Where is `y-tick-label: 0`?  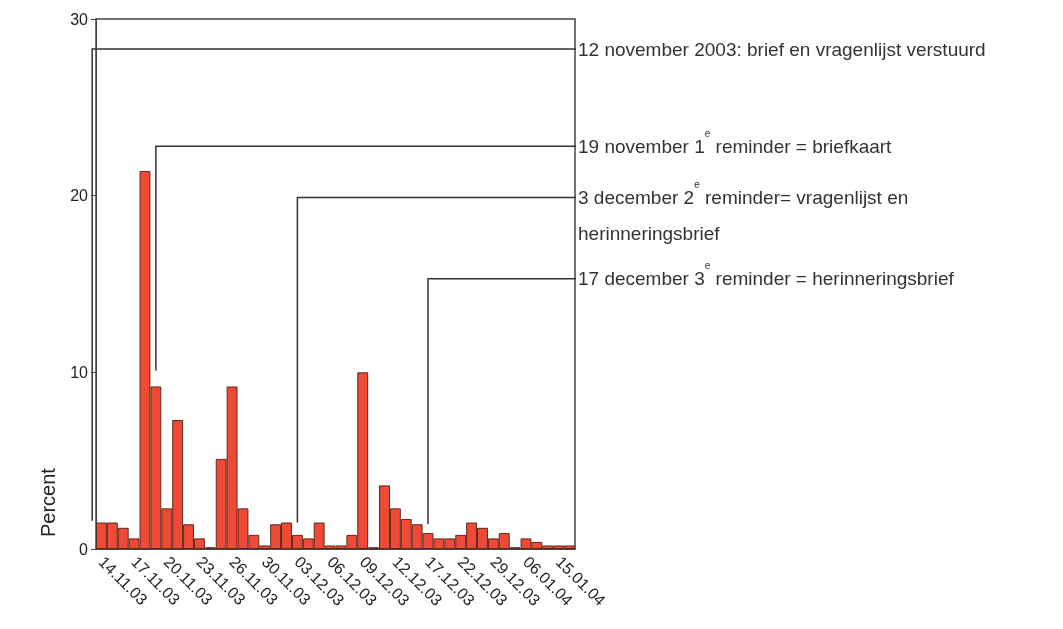 y-tick-label: 0 is located at coordinates (84, 549).